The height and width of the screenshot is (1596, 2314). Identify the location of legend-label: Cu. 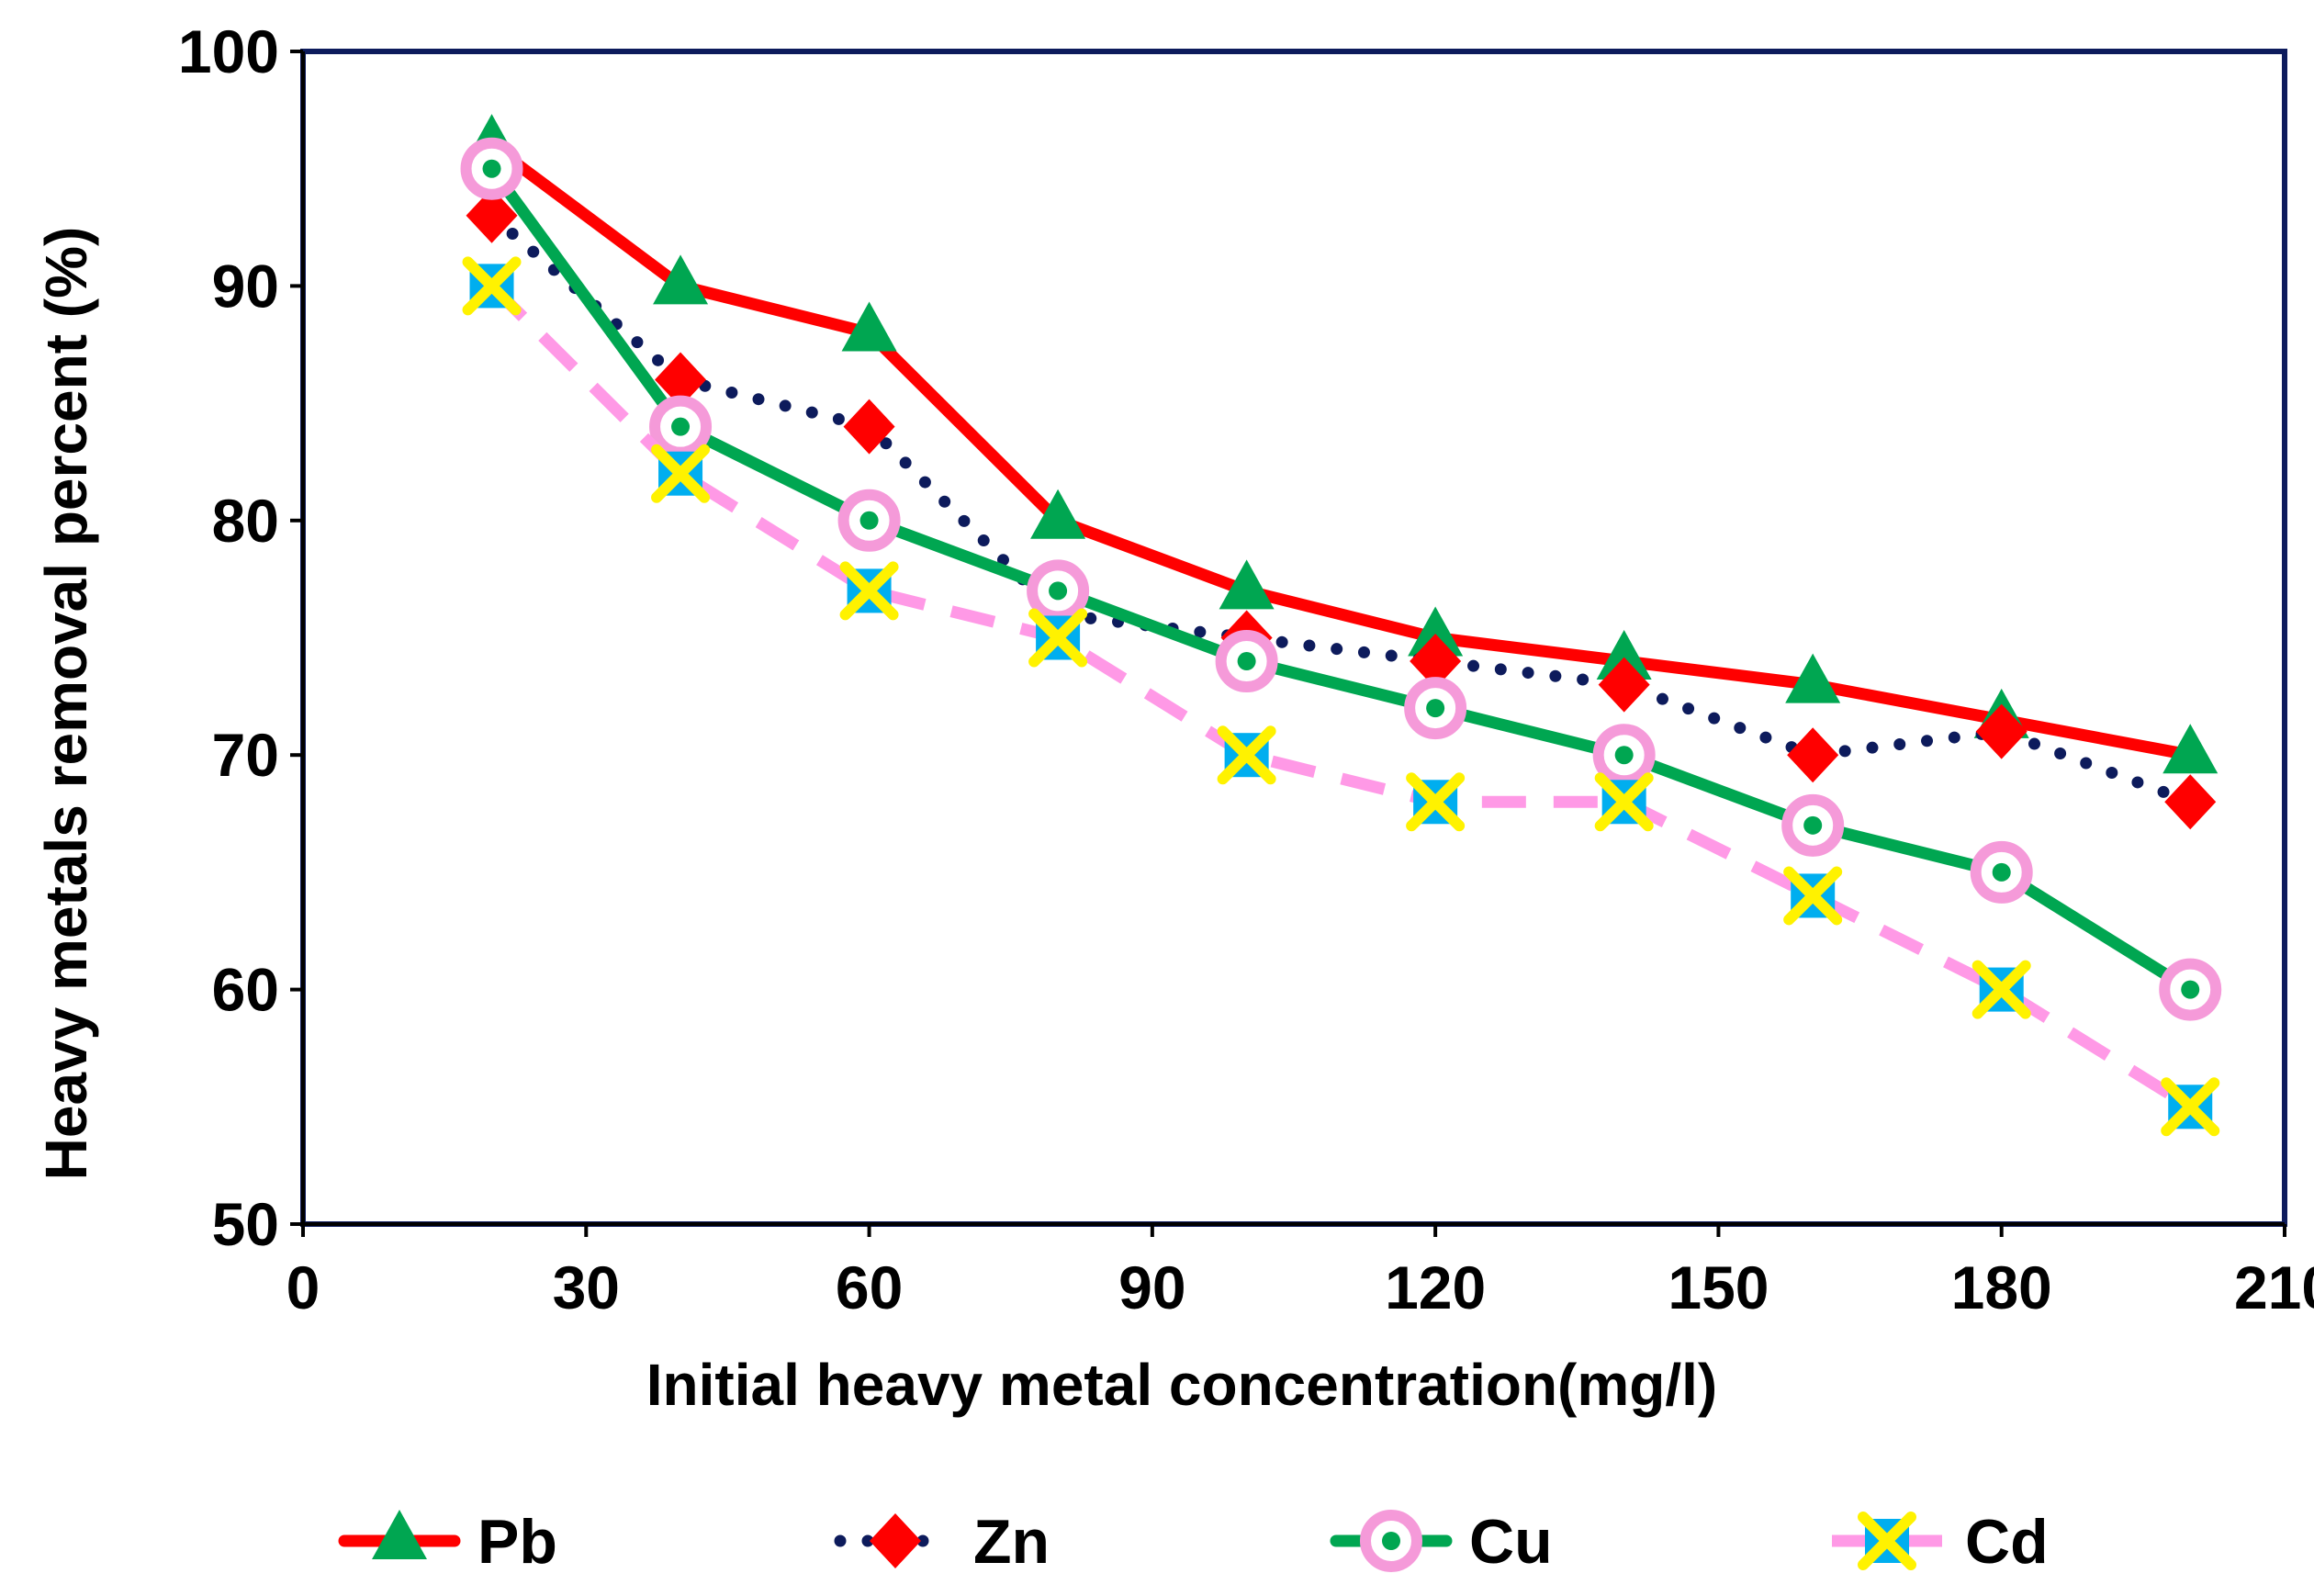
(1511, 1542).